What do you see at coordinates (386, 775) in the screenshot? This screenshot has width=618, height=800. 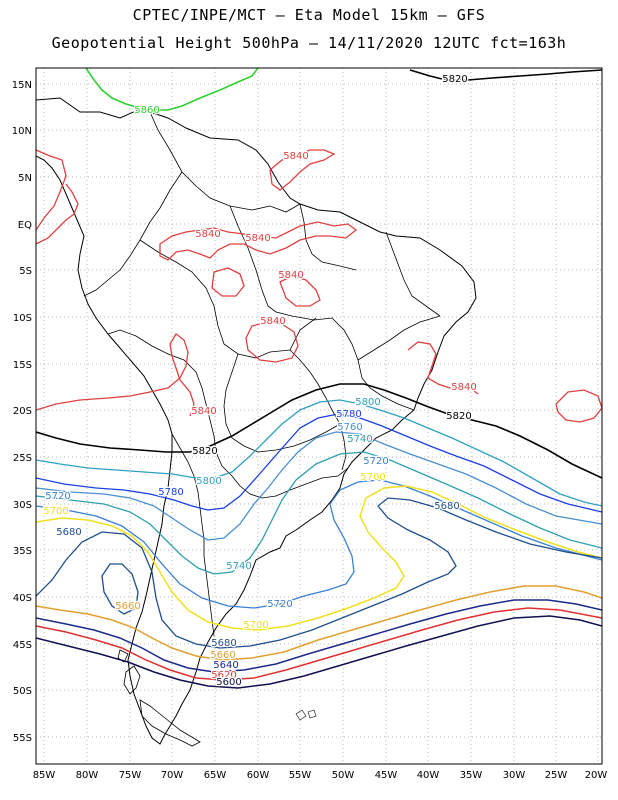 I see `lon-label: 45W` at bounding box center [386, 775].